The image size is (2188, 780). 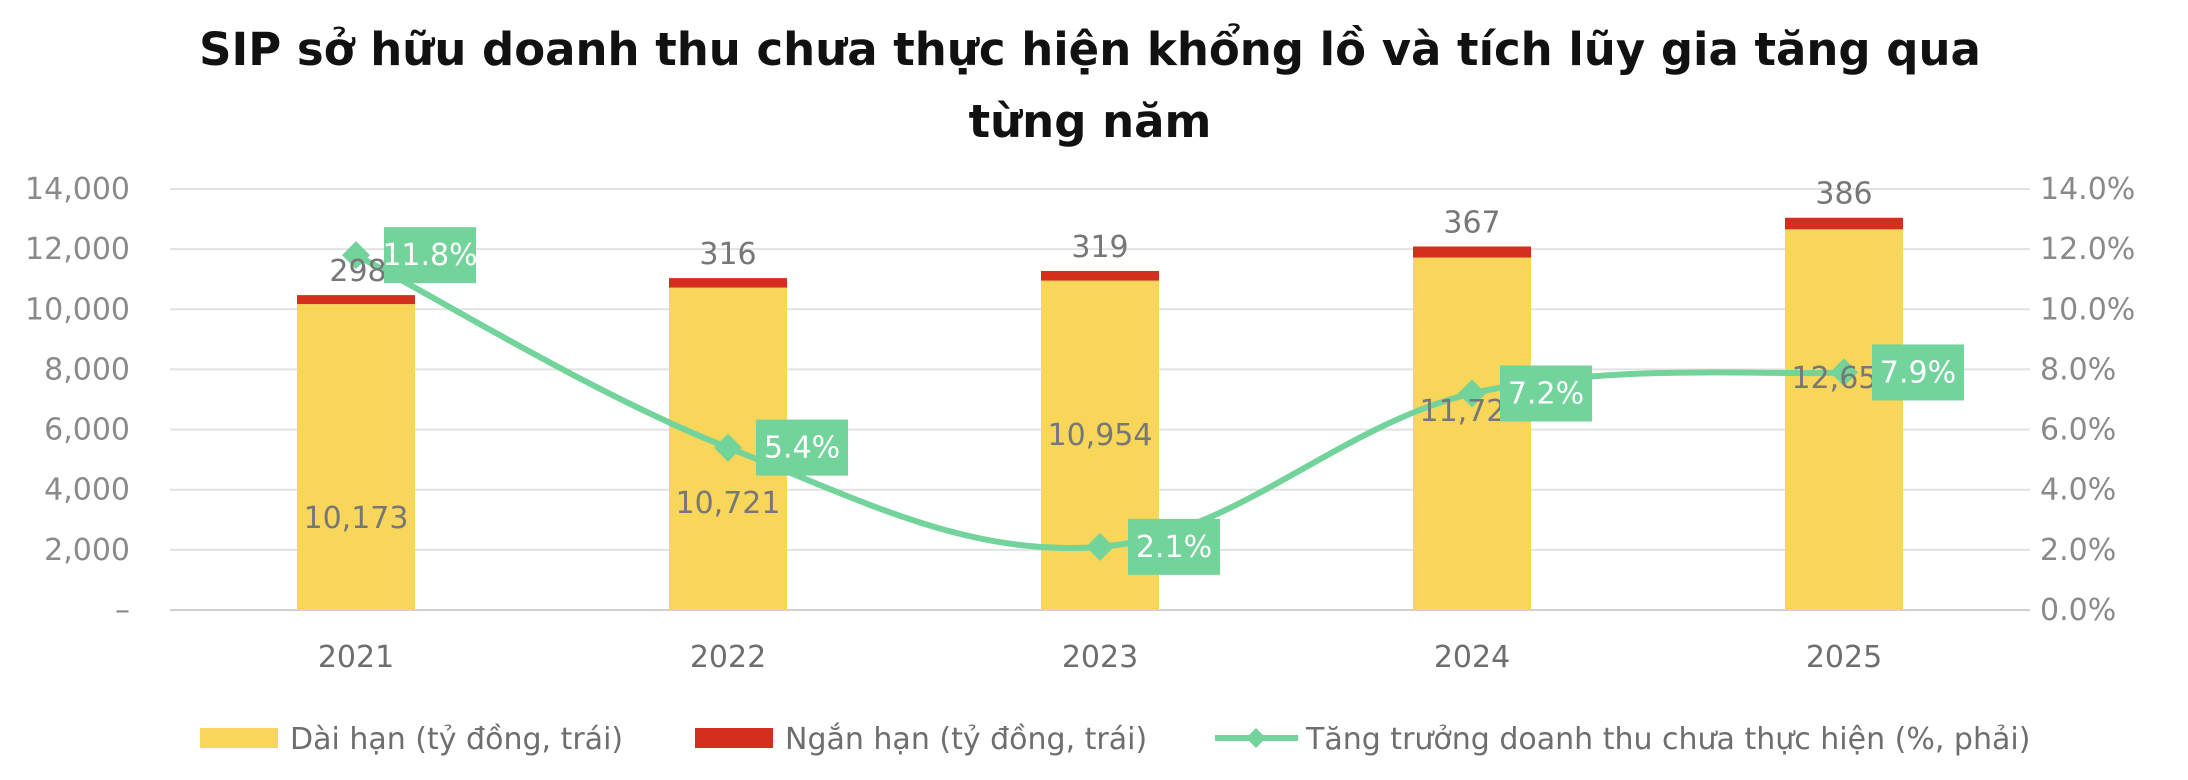 What do you see at coordinates (1256, 738) in the screenshot?
I see `legend-marker-growth` at bounding box center [1256, 738].